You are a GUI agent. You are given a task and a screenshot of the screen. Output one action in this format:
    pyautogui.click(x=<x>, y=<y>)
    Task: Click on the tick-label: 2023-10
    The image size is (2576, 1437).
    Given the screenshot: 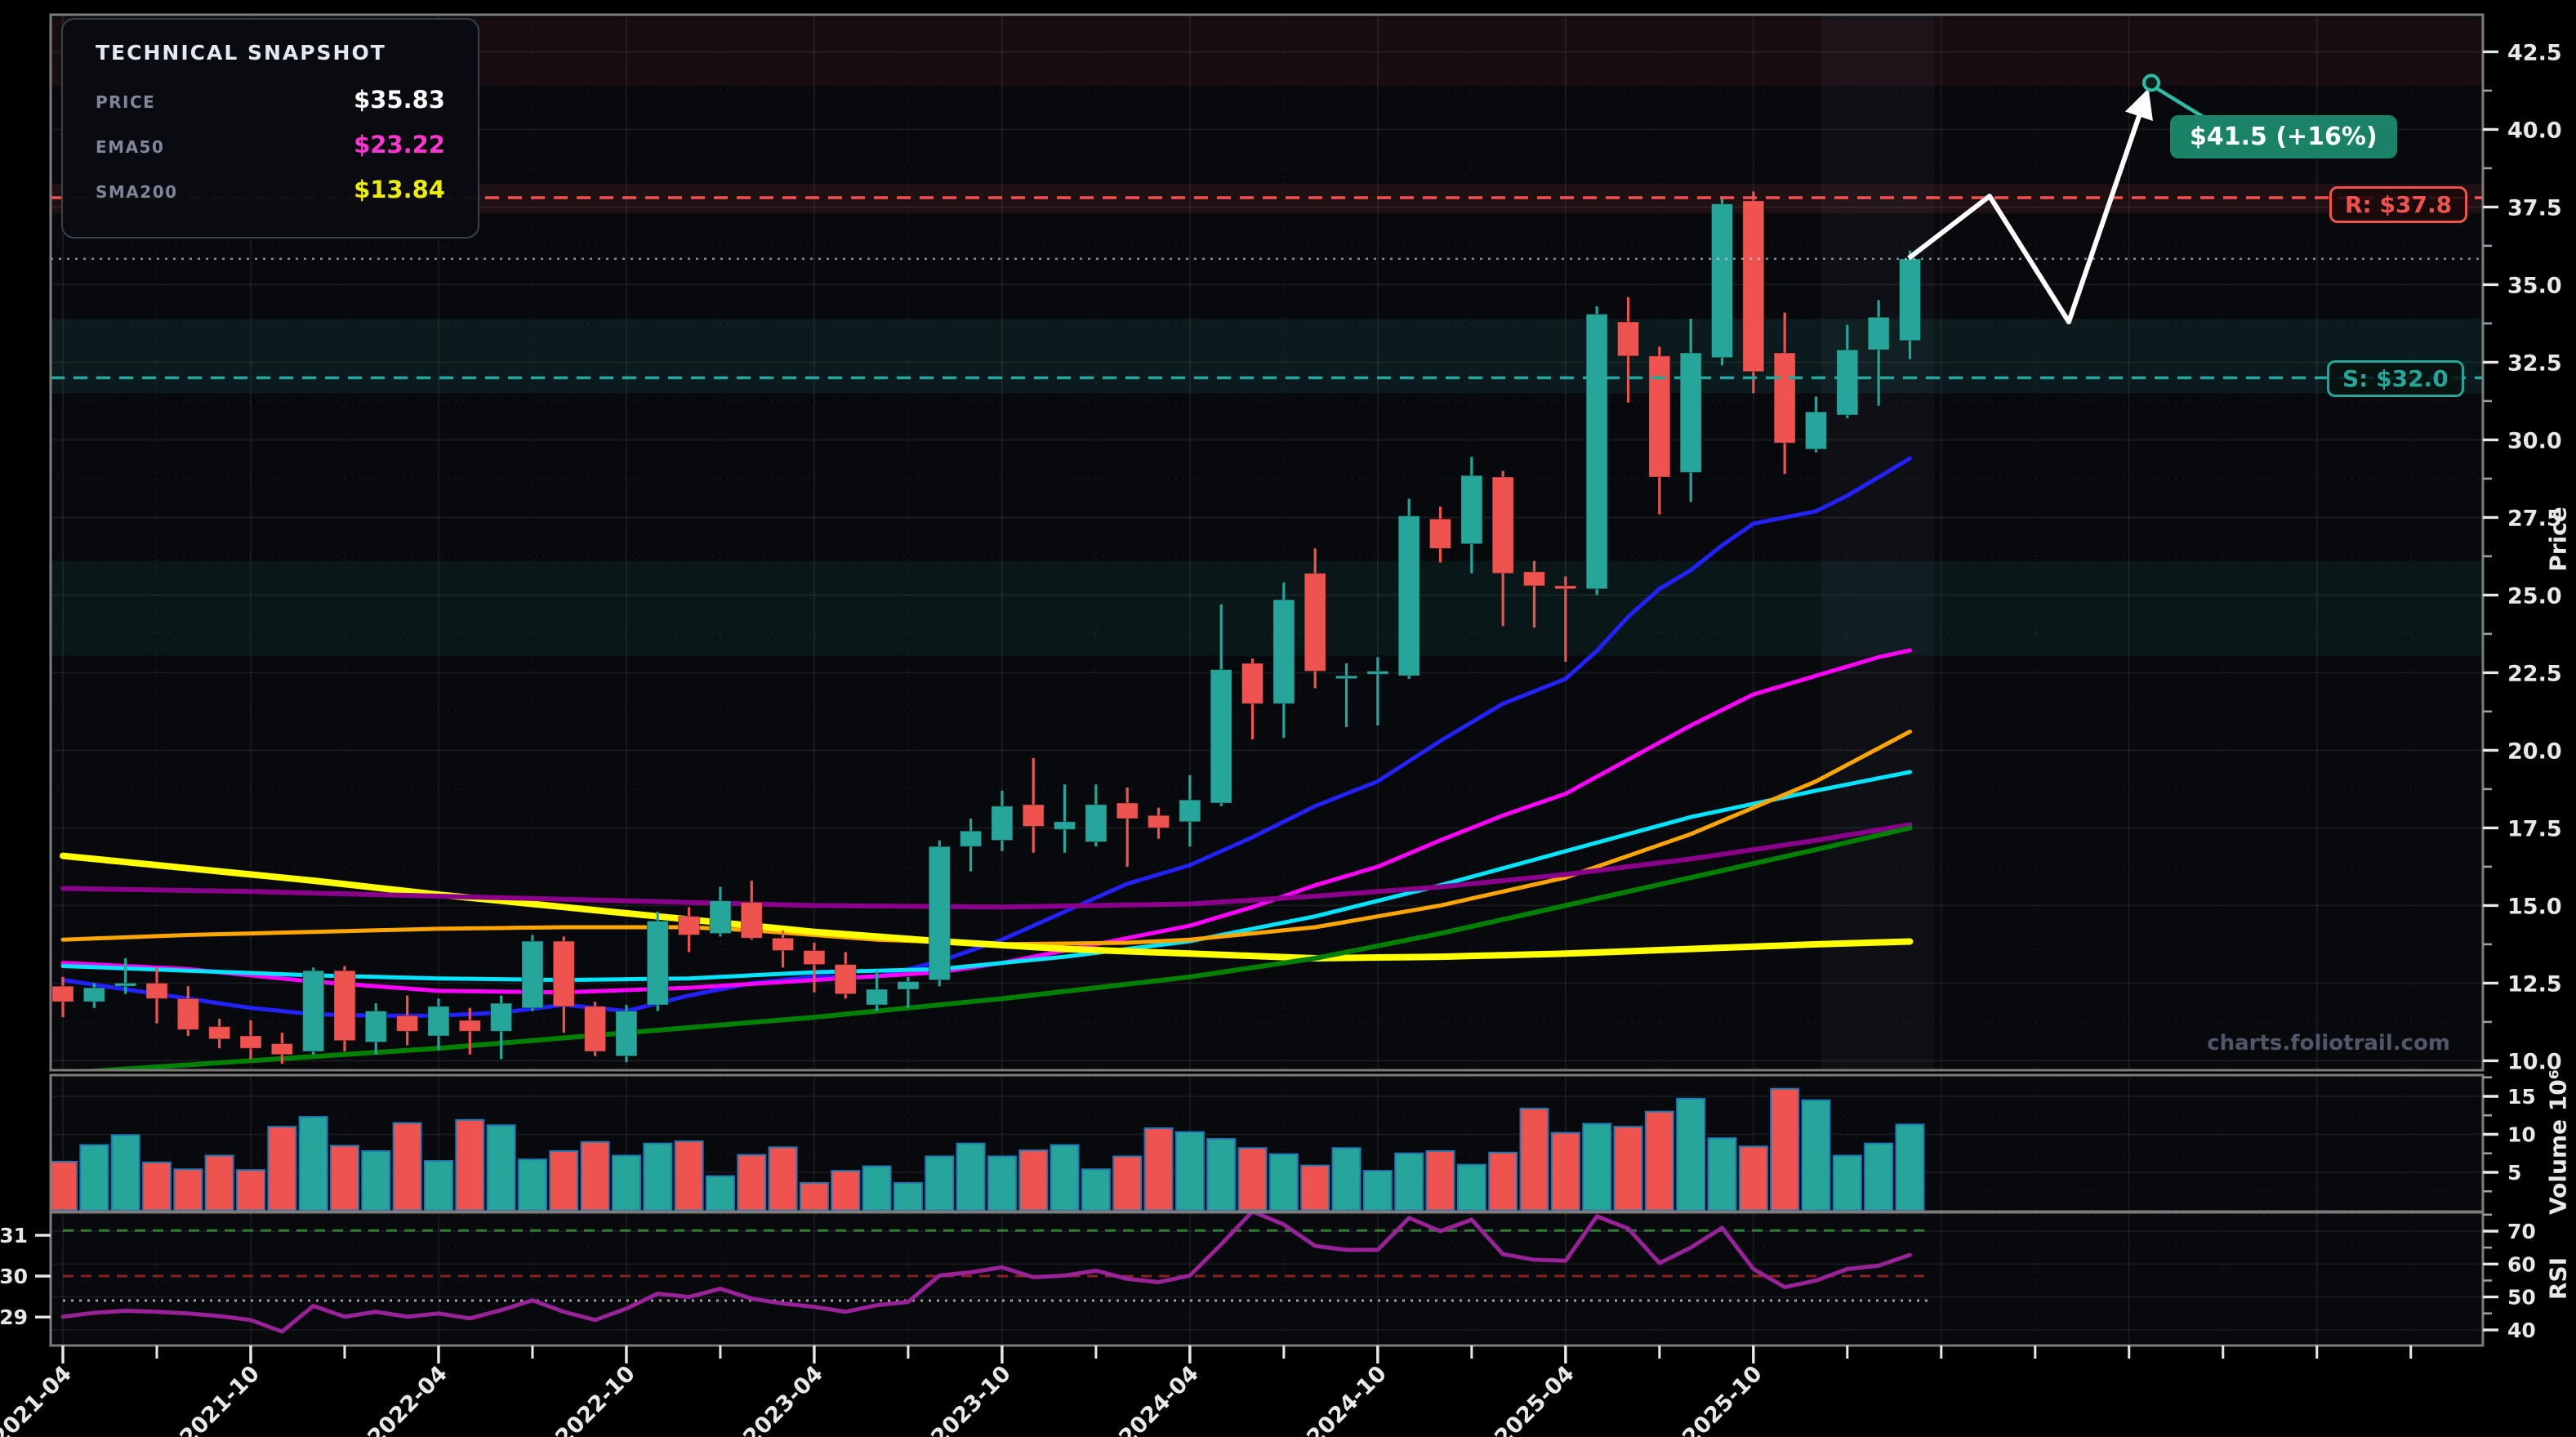 What is the action you would take?
    pyautogui.click(x=971, y=1399)
    